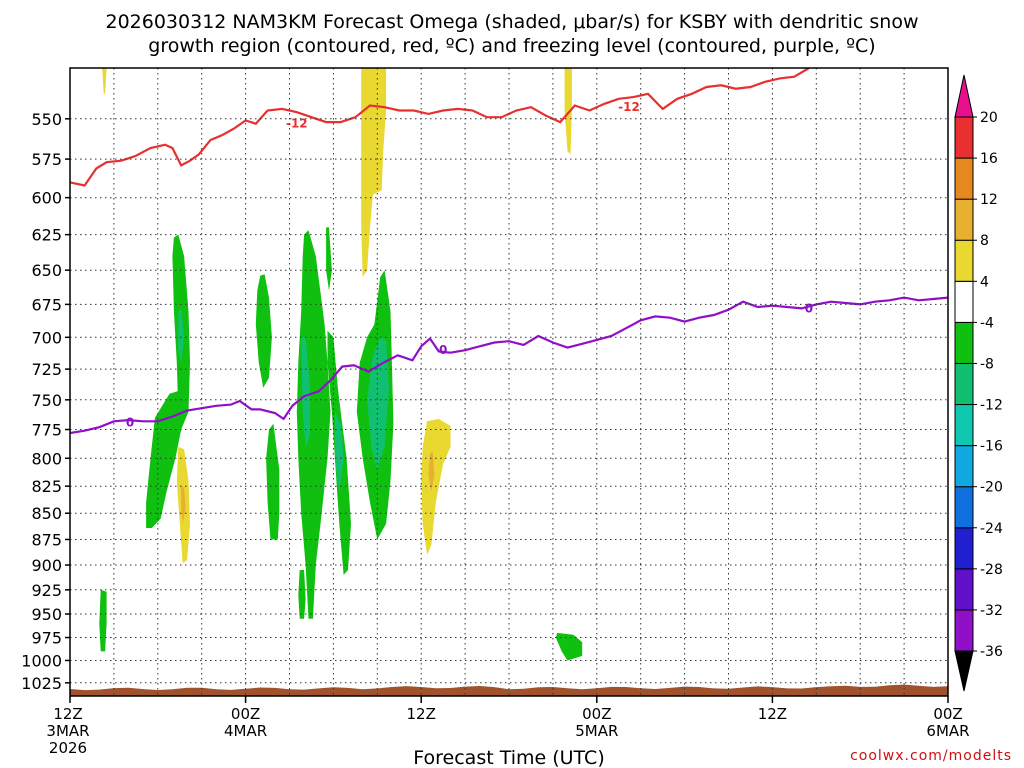 Image resolution: width=1024 pixels, height=768 pixels. I want to click on colorbar-label-1: -32, so click(991, 611).